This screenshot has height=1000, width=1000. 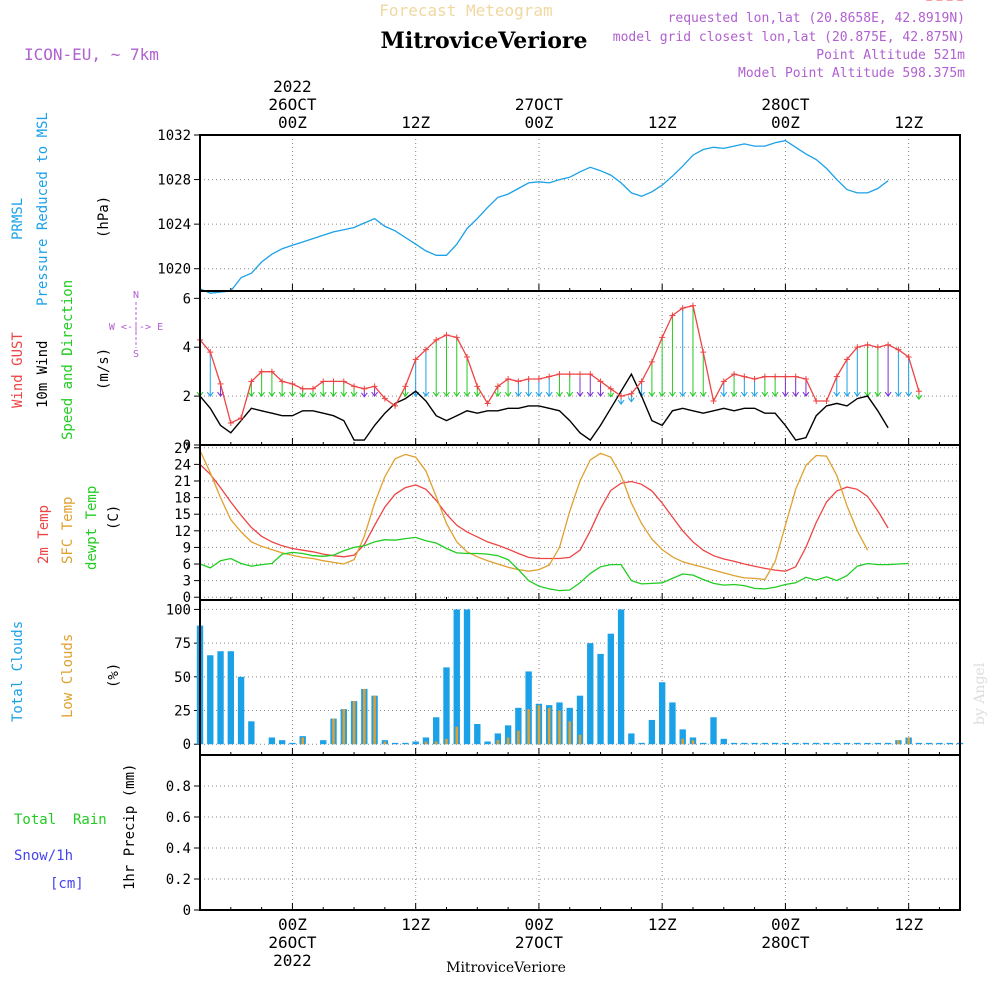 I want to click on station-title: MitroviceVeriore, so click(x=484, y=41).